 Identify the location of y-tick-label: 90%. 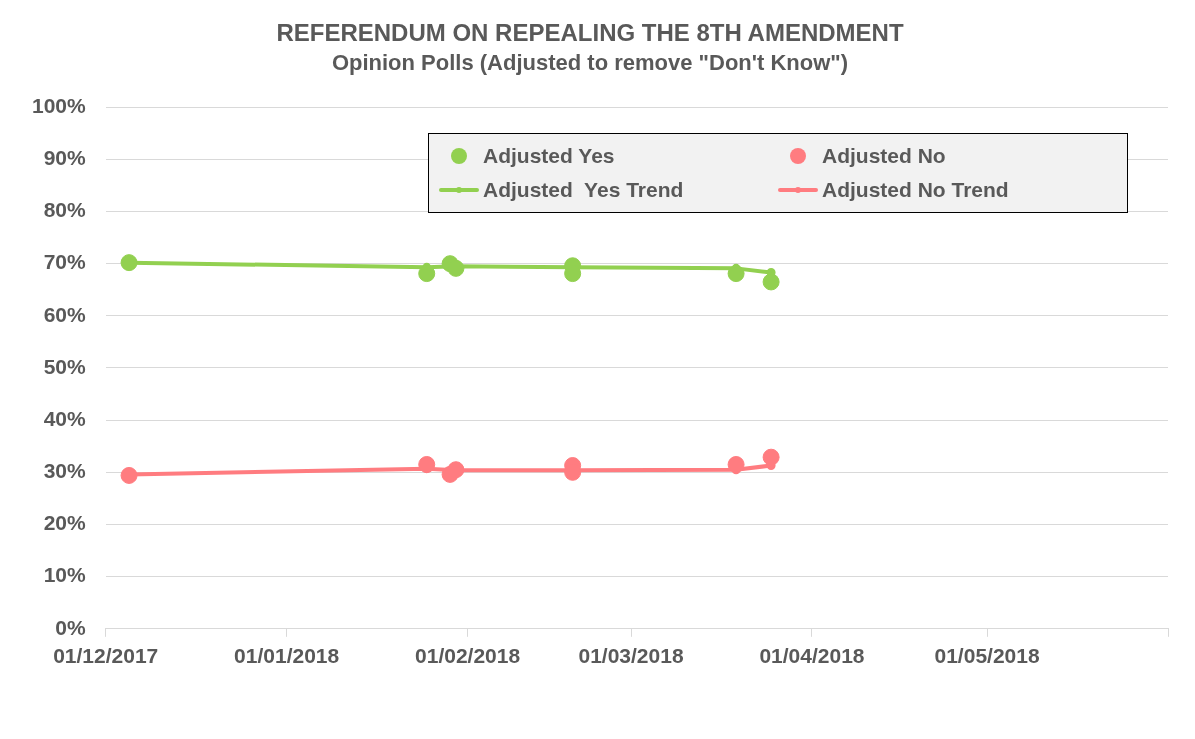
(65, 158).